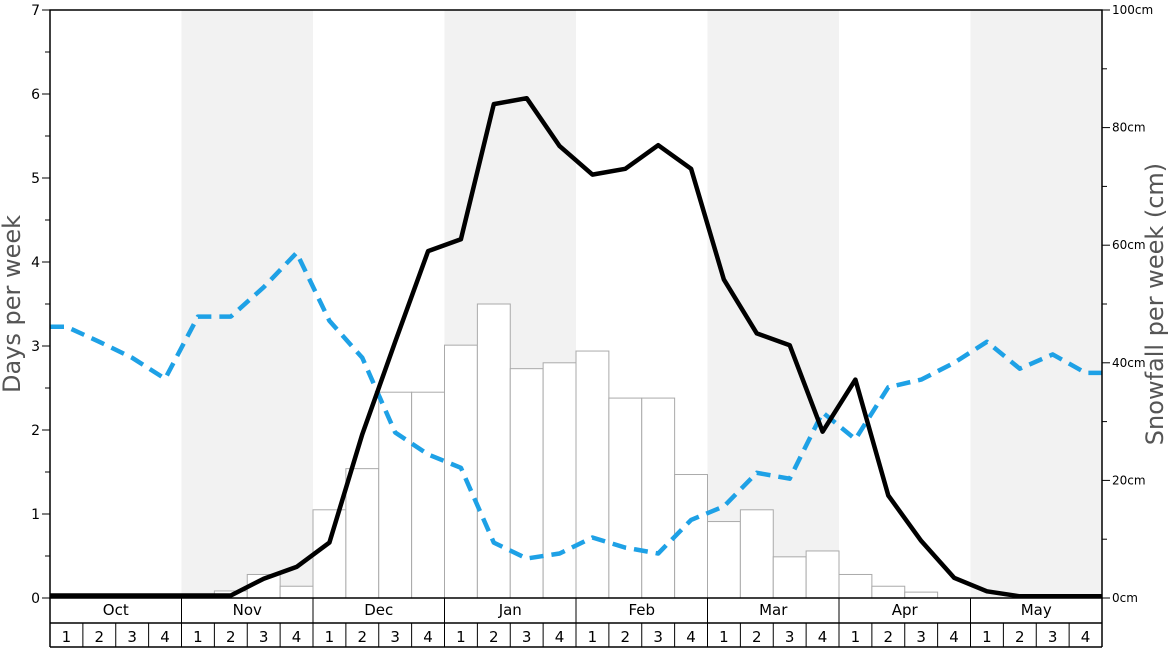  Describe the element at coordinates (13, 304) in the screenshot. I see `y-left-axis-title: Days per week` at that location.